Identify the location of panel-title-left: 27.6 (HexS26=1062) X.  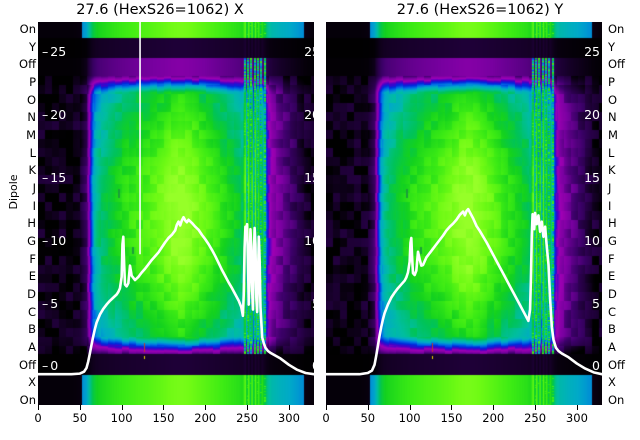
(160, 10).